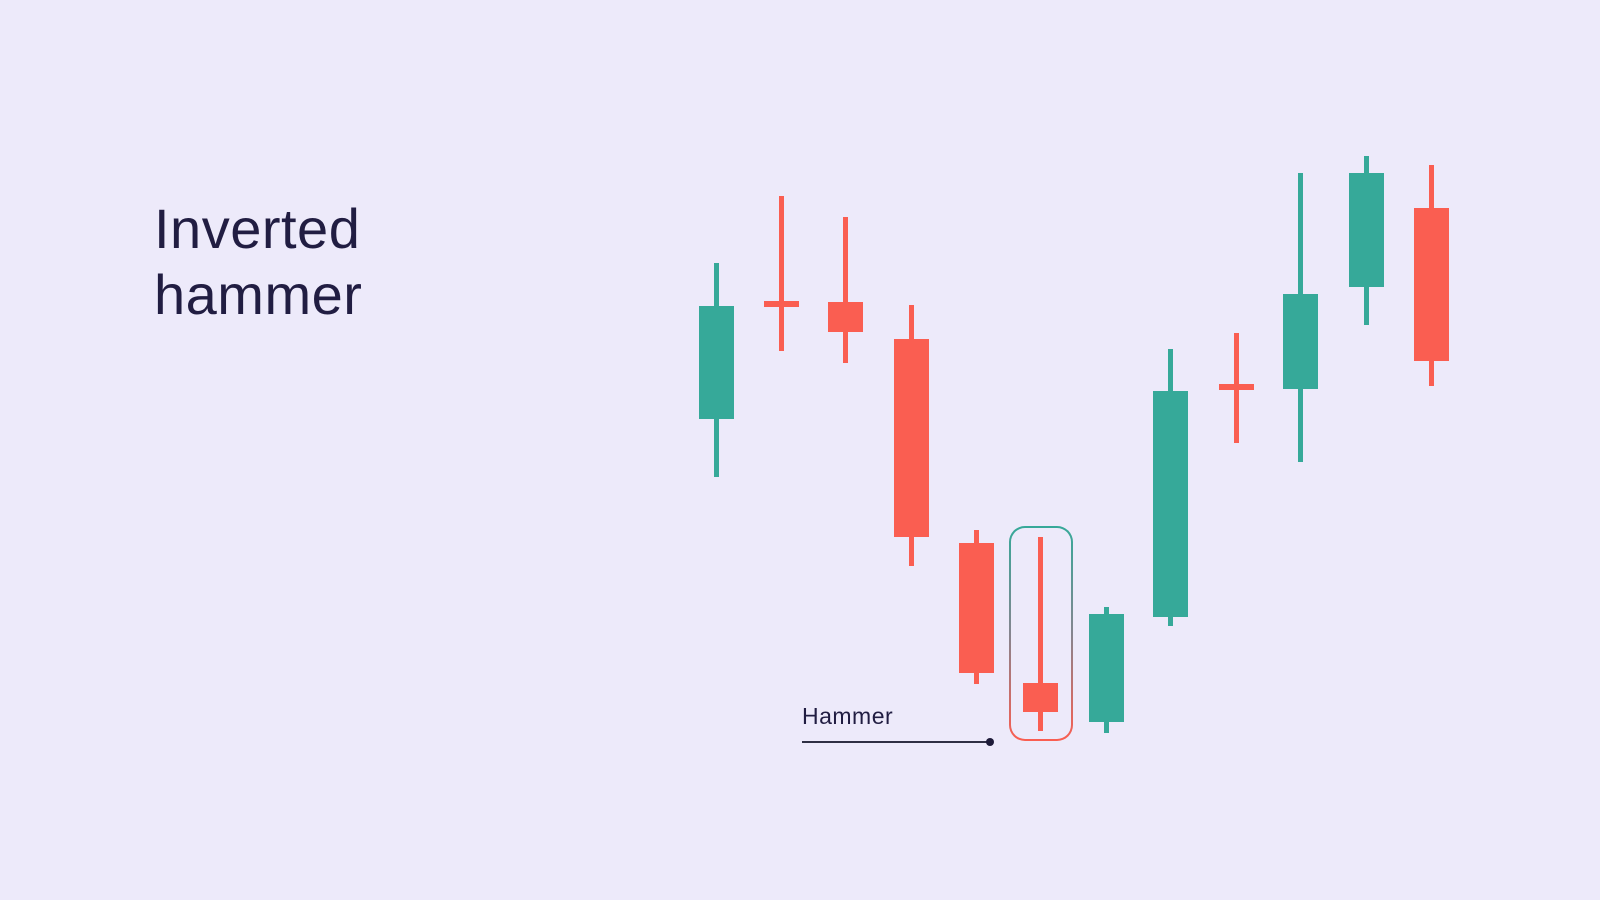  I want to click on candle-3-wick, so click(845, 290).